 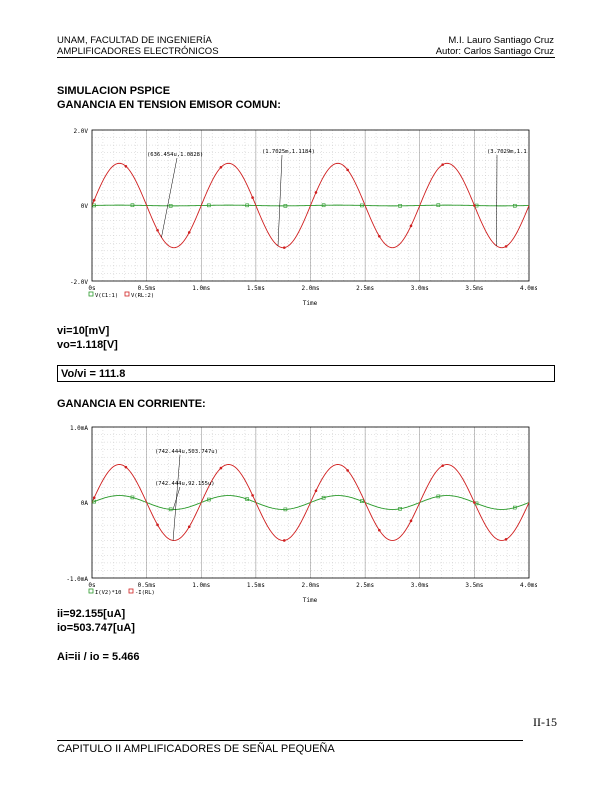 What do you see at coordinates (121, 295) in the screenshot?
I see `chart-legend: V(C1:1) V(RL:2)` at bounding box center [121, 295].